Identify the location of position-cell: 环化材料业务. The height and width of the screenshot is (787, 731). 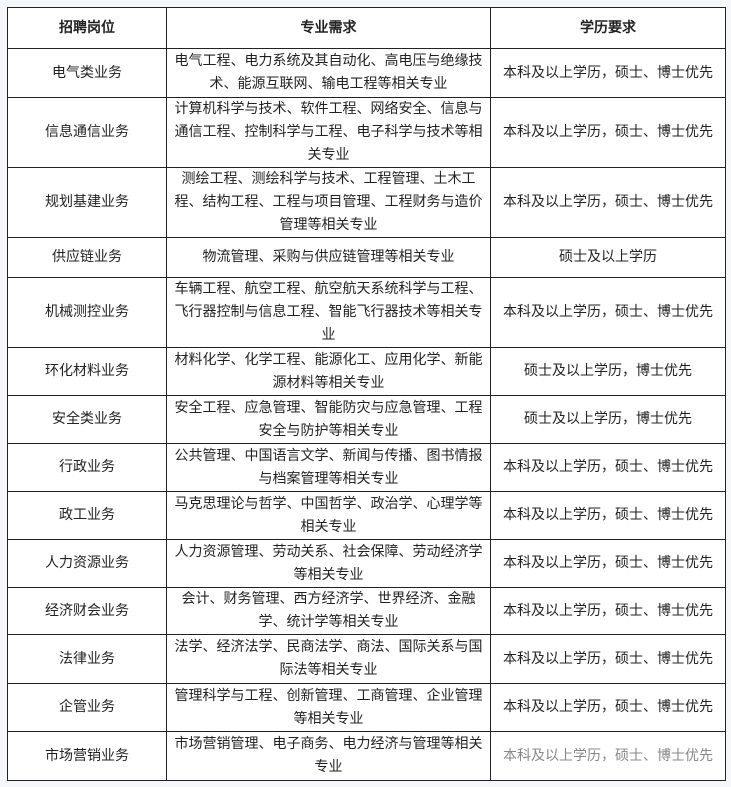
(87, 371).